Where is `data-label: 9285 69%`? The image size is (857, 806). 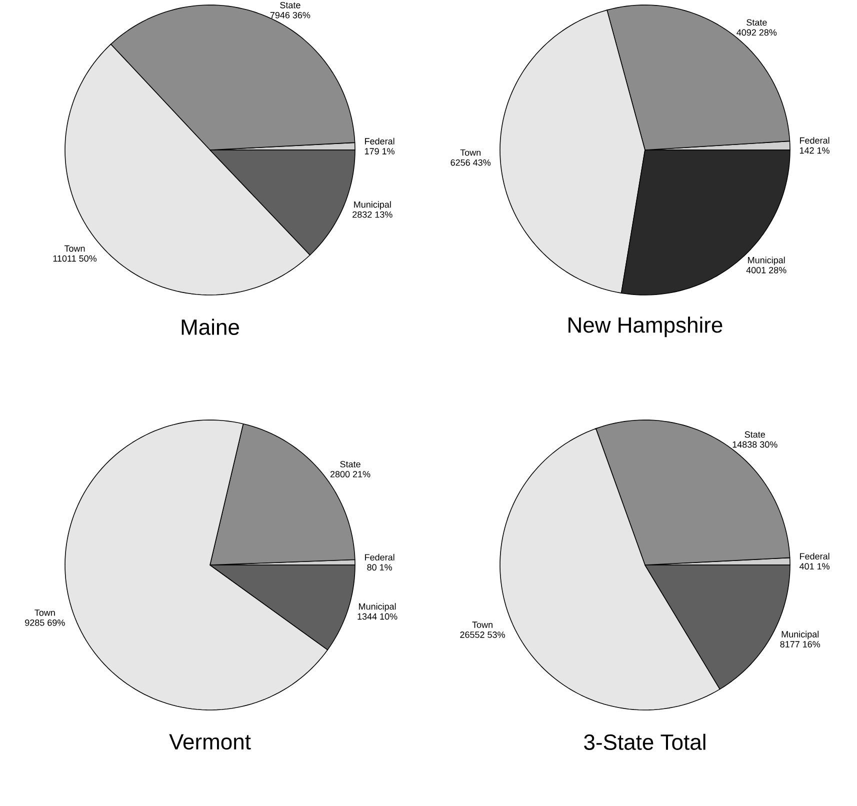
data-label: 9285 69% is located at coordinates (45, 622).